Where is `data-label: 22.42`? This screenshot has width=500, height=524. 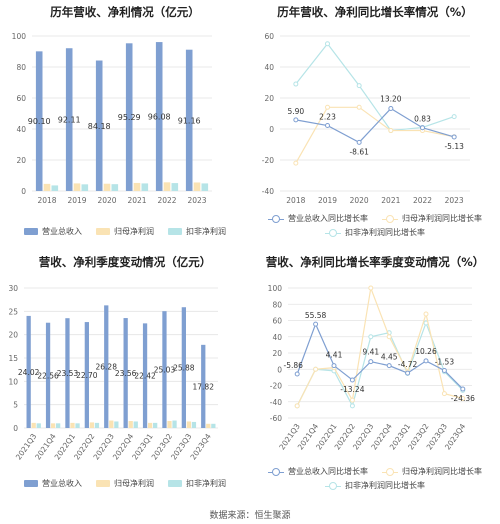
data-label: 22.42 is located at coordinates (145, 376).